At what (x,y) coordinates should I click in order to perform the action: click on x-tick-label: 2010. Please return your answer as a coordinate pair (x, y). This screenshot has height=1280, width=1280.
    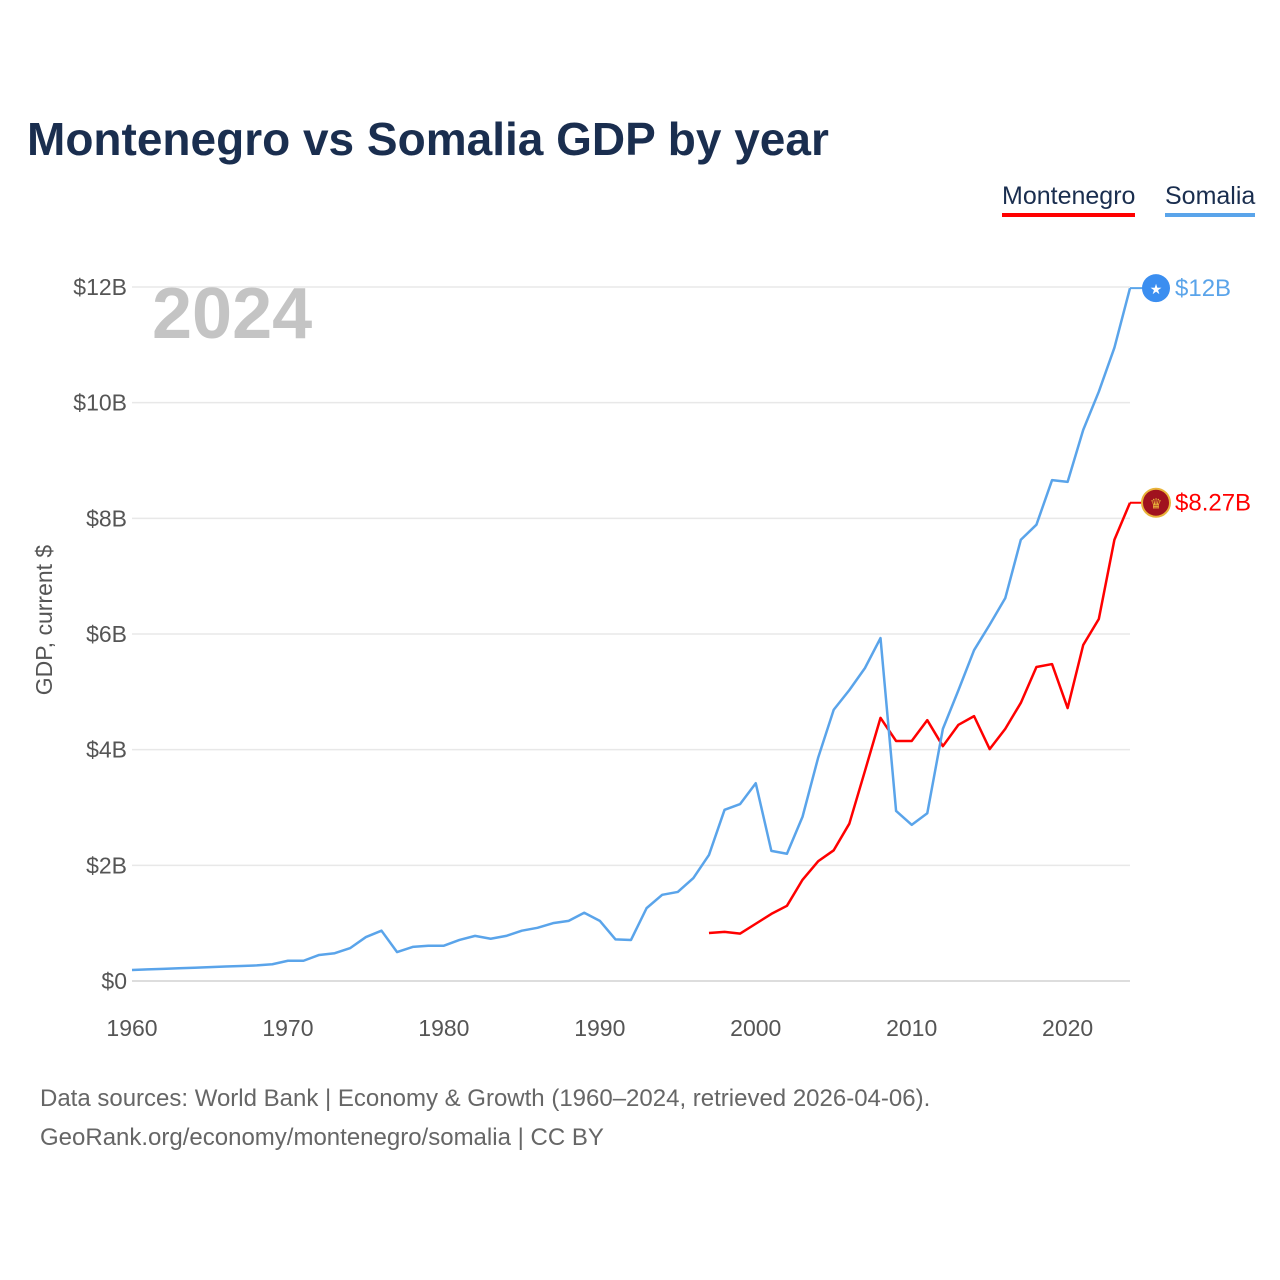
    Looking at the image, I should click on (911, 1028).